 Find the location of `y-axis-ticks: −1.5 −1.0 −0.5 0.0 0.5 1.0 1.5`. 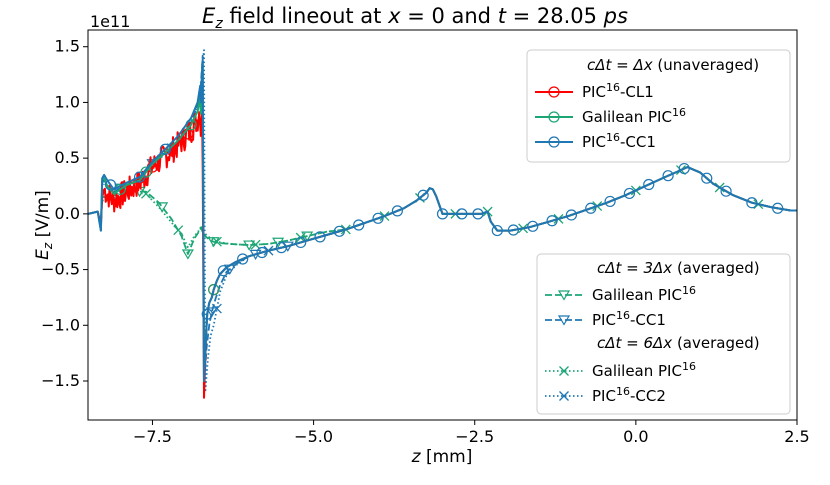

y-axis-ticks: −1.5 −1.0 −0.5 0.0 0.5 1.0 1.5 is located at coordinates (64, 213).